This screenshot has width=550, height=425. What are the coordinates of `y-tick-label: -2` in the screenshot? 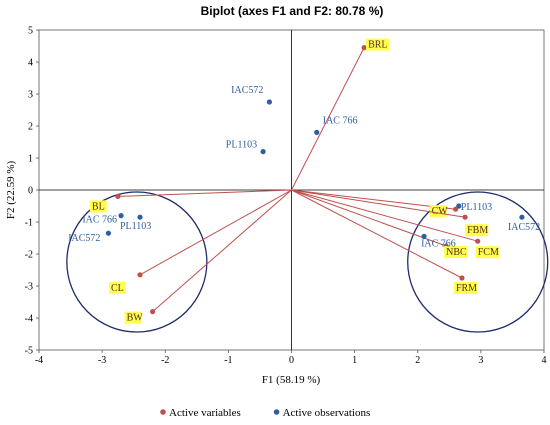 It's located at (29, 255).